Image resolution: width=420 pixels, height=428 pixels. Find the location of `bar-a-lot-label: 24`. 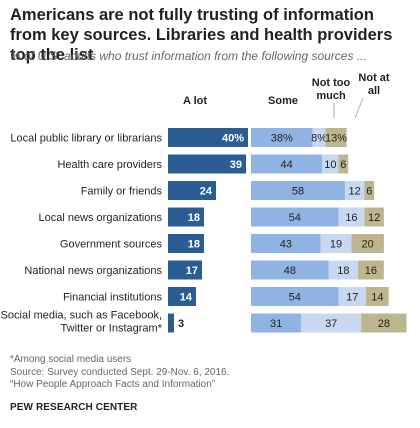

bar-a-lot-label: 24 is located at coordinates (206, 192).